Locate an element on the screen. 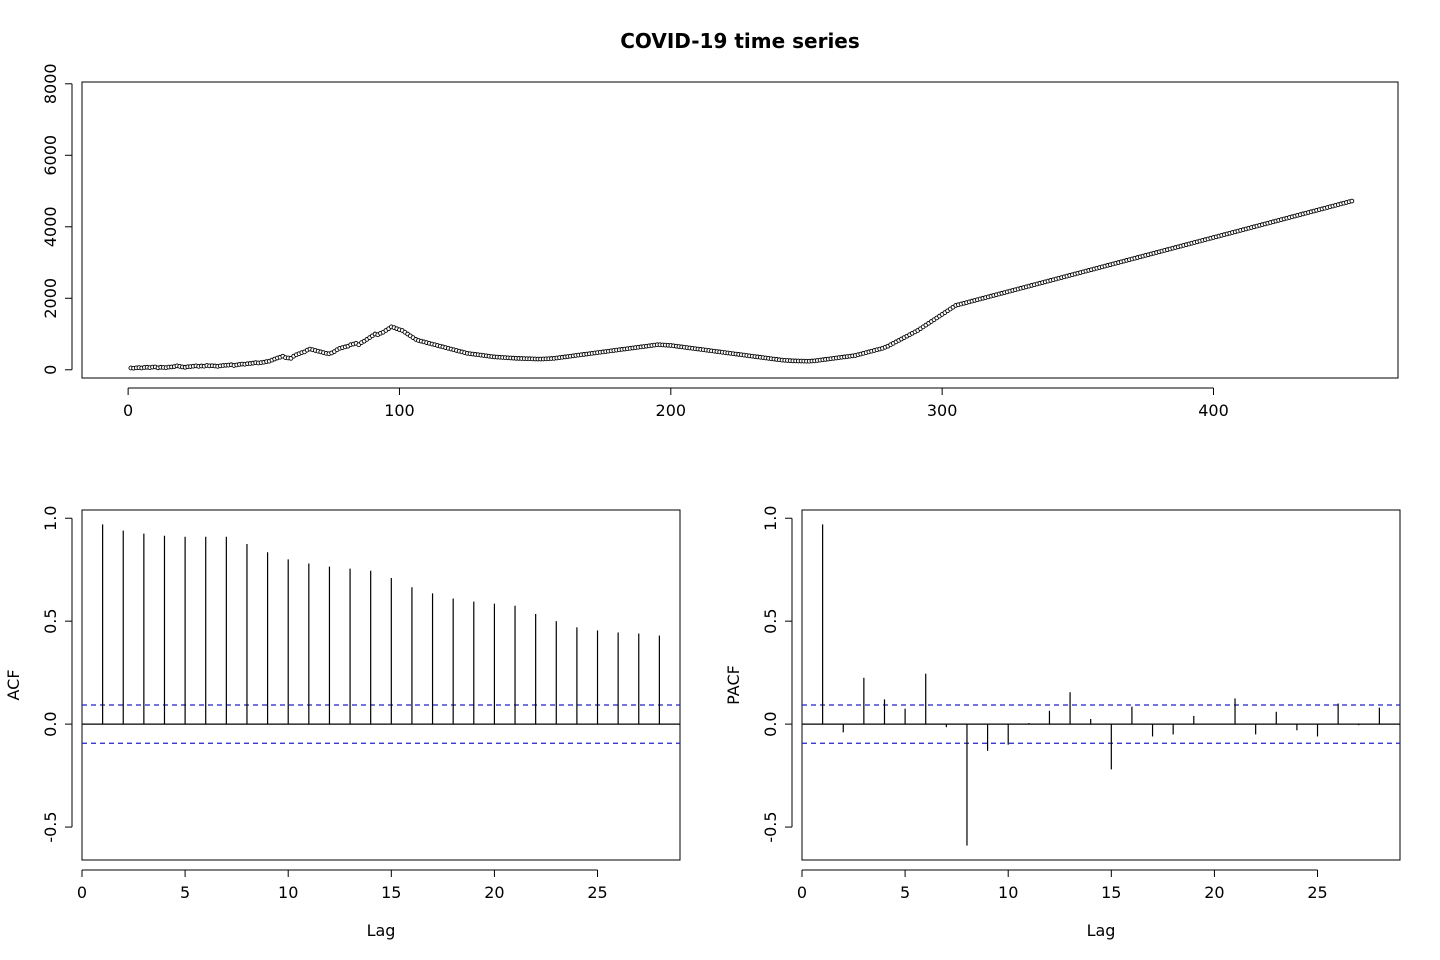 This screenshot has width=1440, height=960. ts-y-tick-label: 0 is located at coordinates (50, 370).